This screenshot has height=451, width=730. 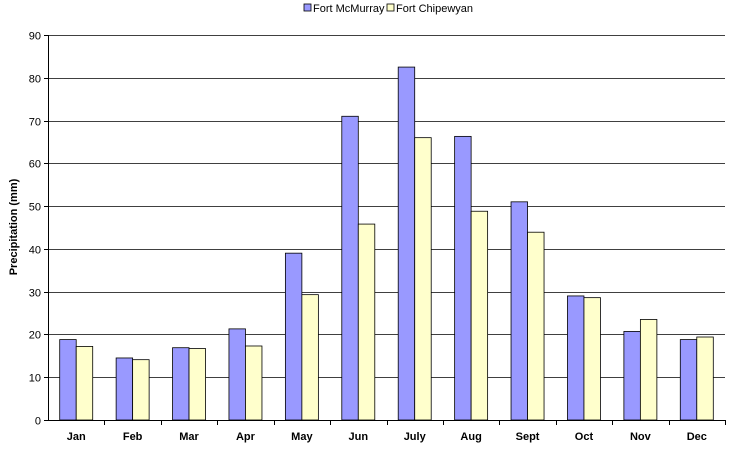 What do you see at coordinates (35, 80) in the screenshot?
I see `y-tick-label: 80` at bounding box center [35, 80].